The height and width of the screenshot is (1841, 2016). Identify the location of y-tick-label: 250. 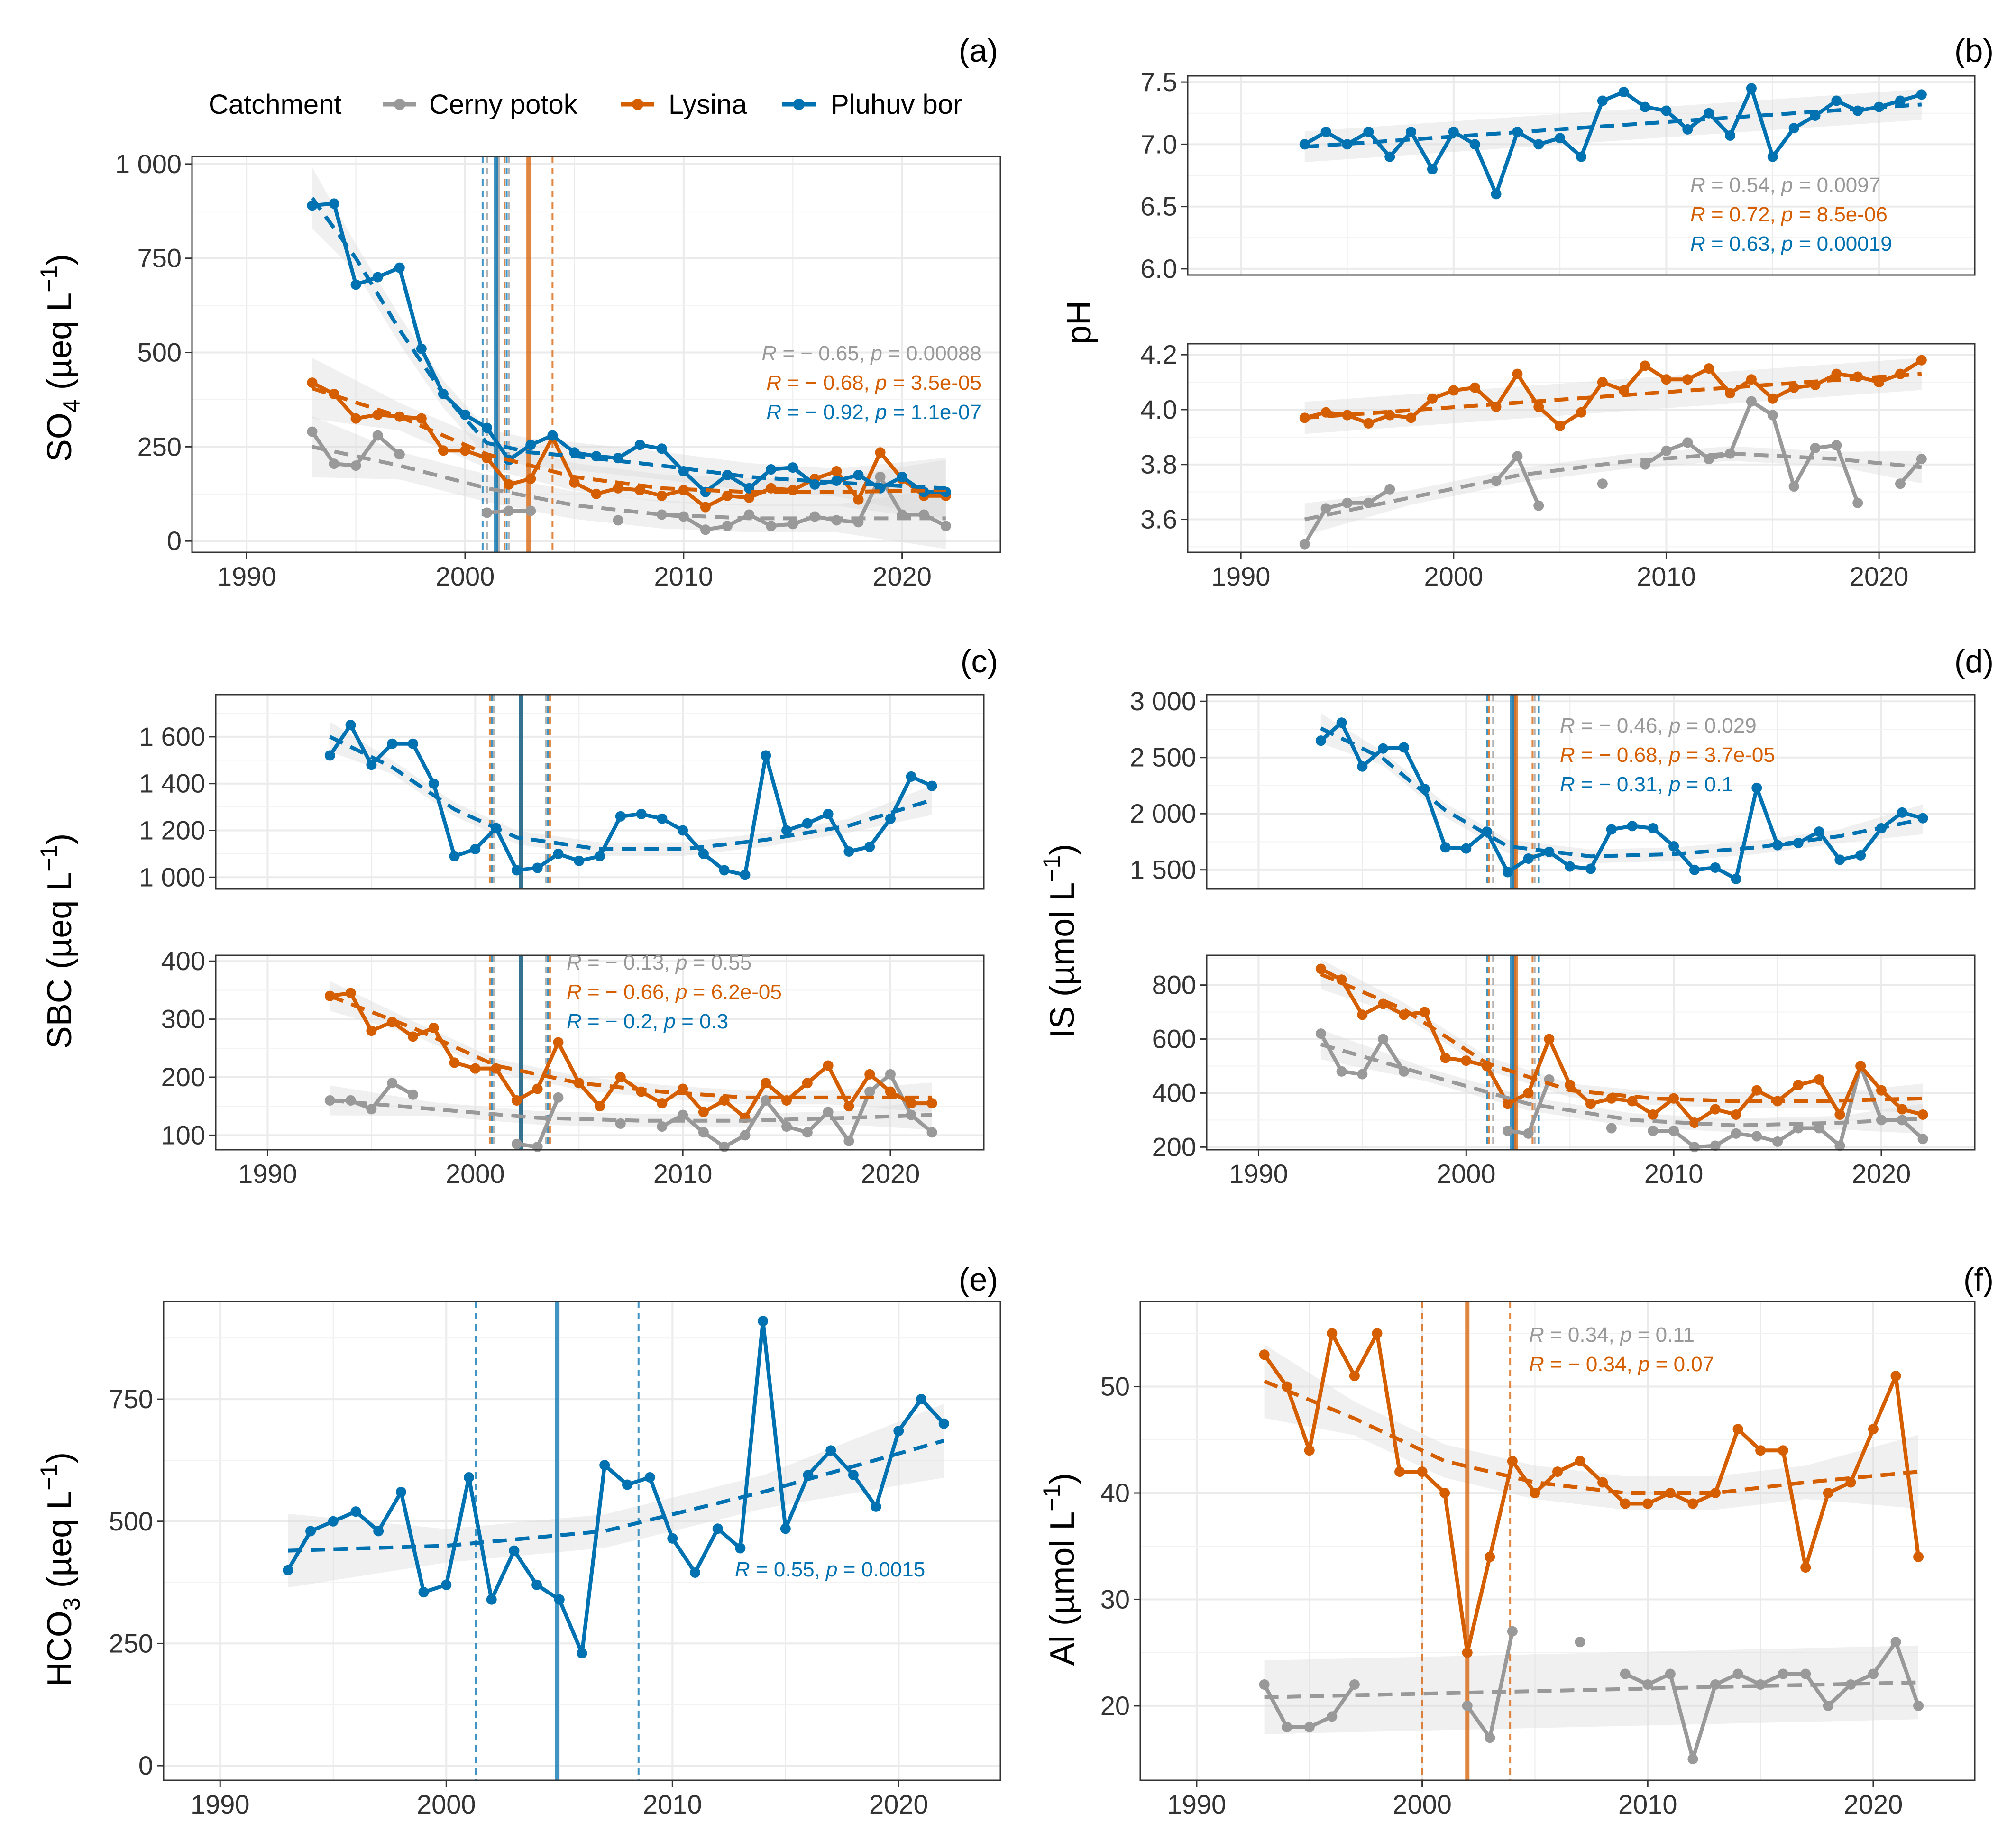
(159, 446).